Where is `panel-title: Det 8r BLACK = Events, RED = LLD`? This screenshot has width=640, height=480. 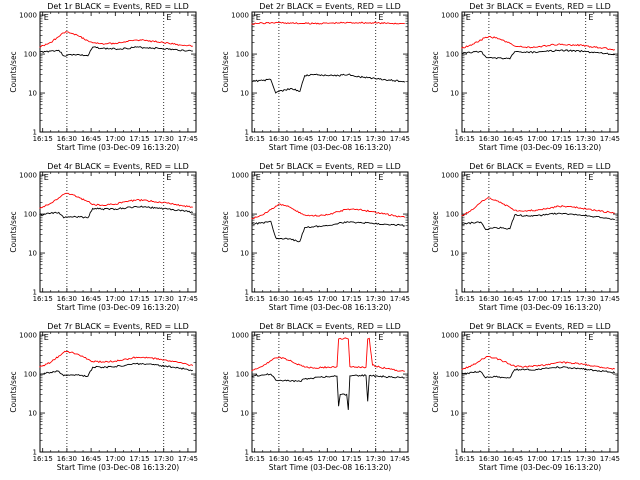
panel-title: Det 8r BLACK = Events, RED = LLD is located at coordinates (330, 326).